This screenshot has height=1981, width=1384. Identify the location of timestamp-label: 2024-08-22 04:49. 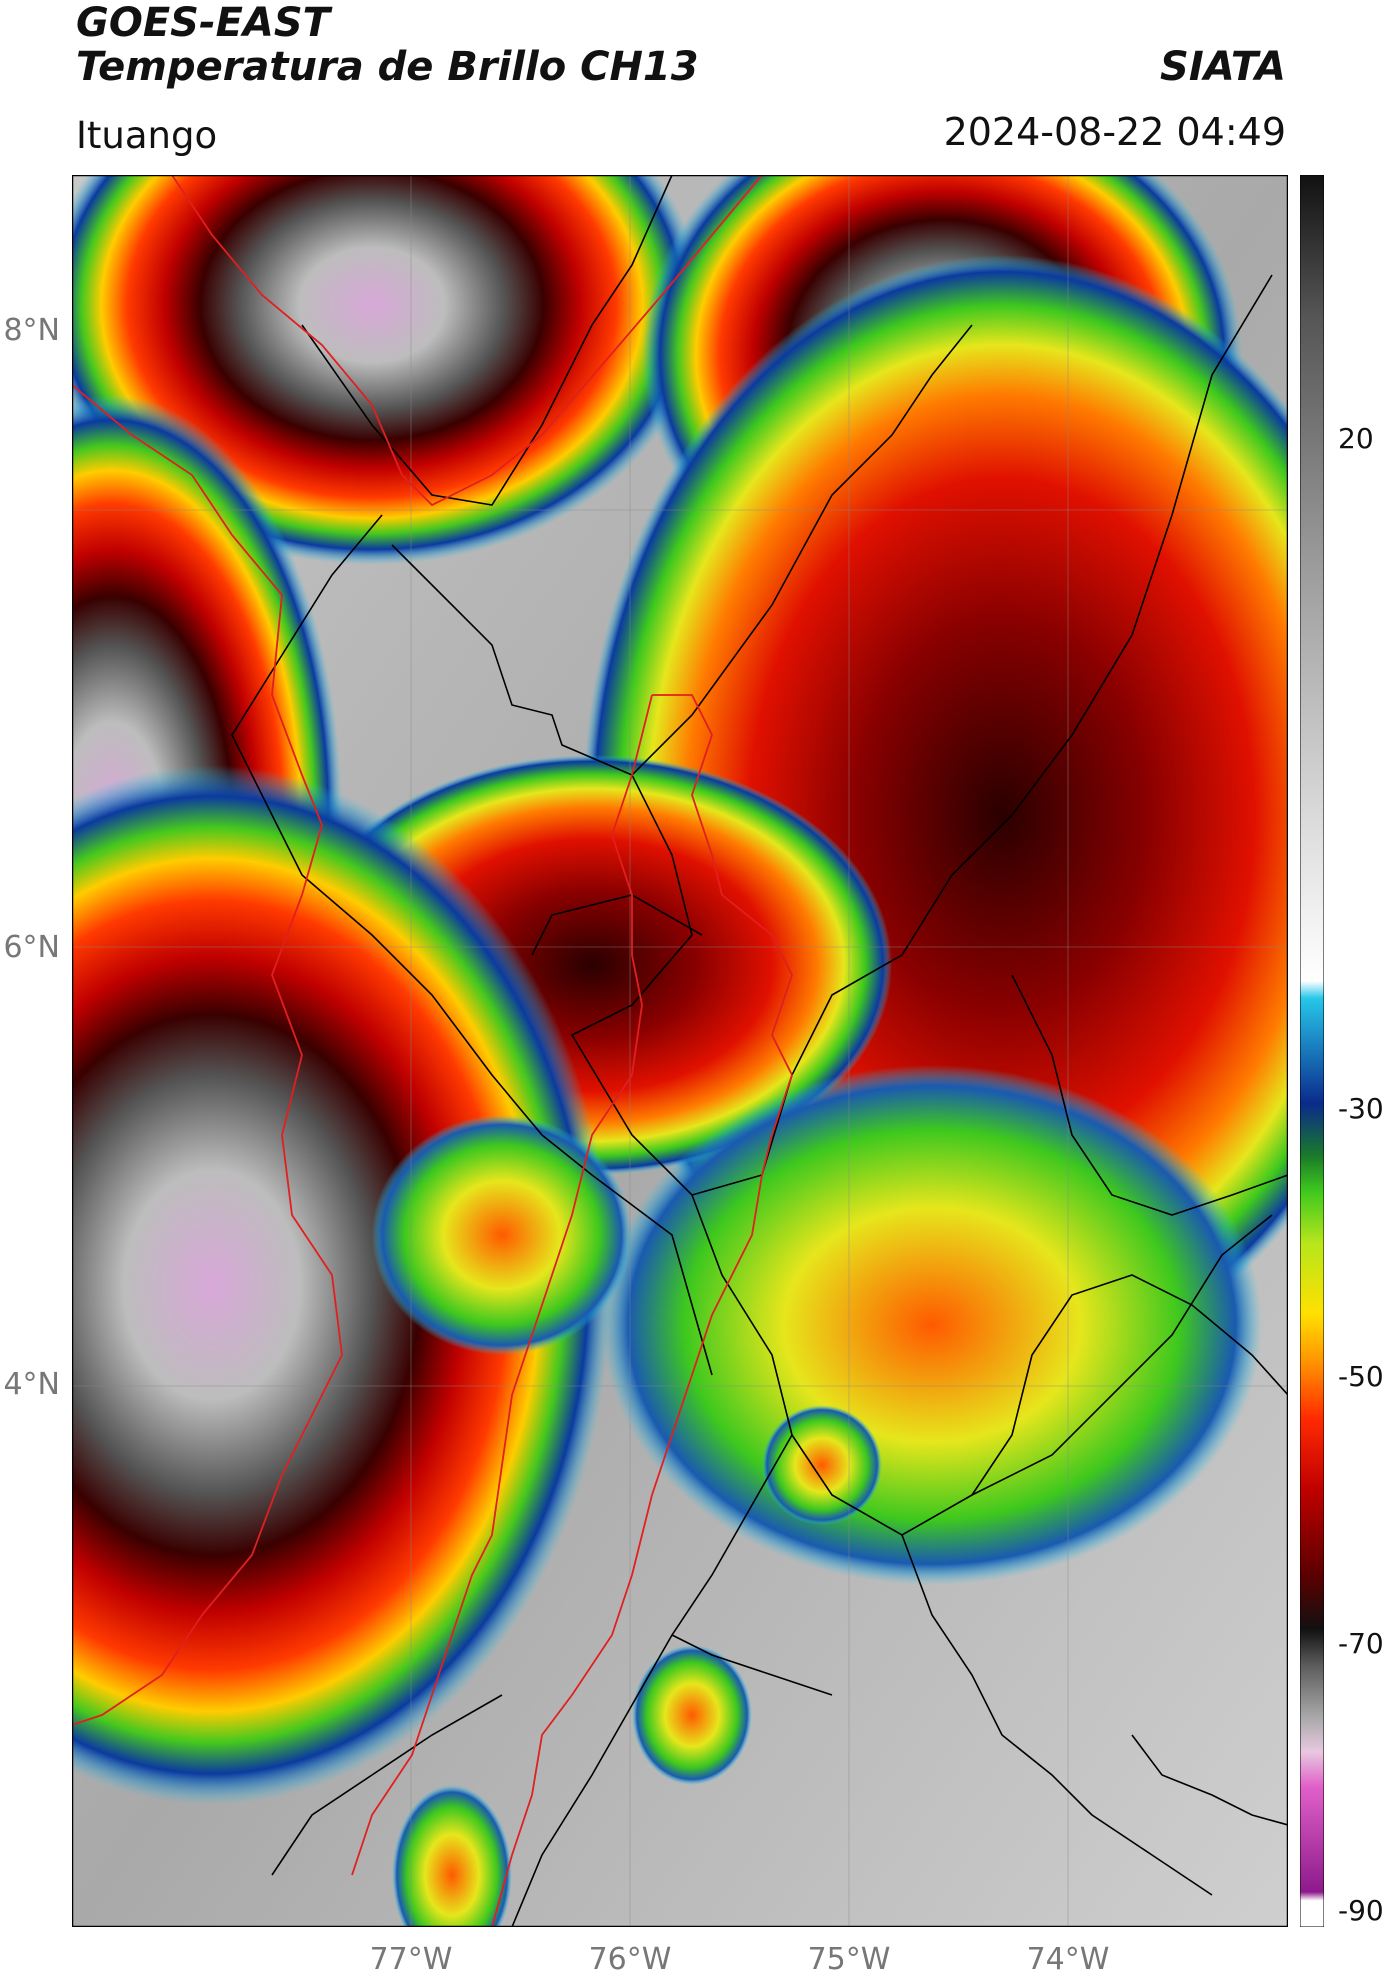
(1114, 132).